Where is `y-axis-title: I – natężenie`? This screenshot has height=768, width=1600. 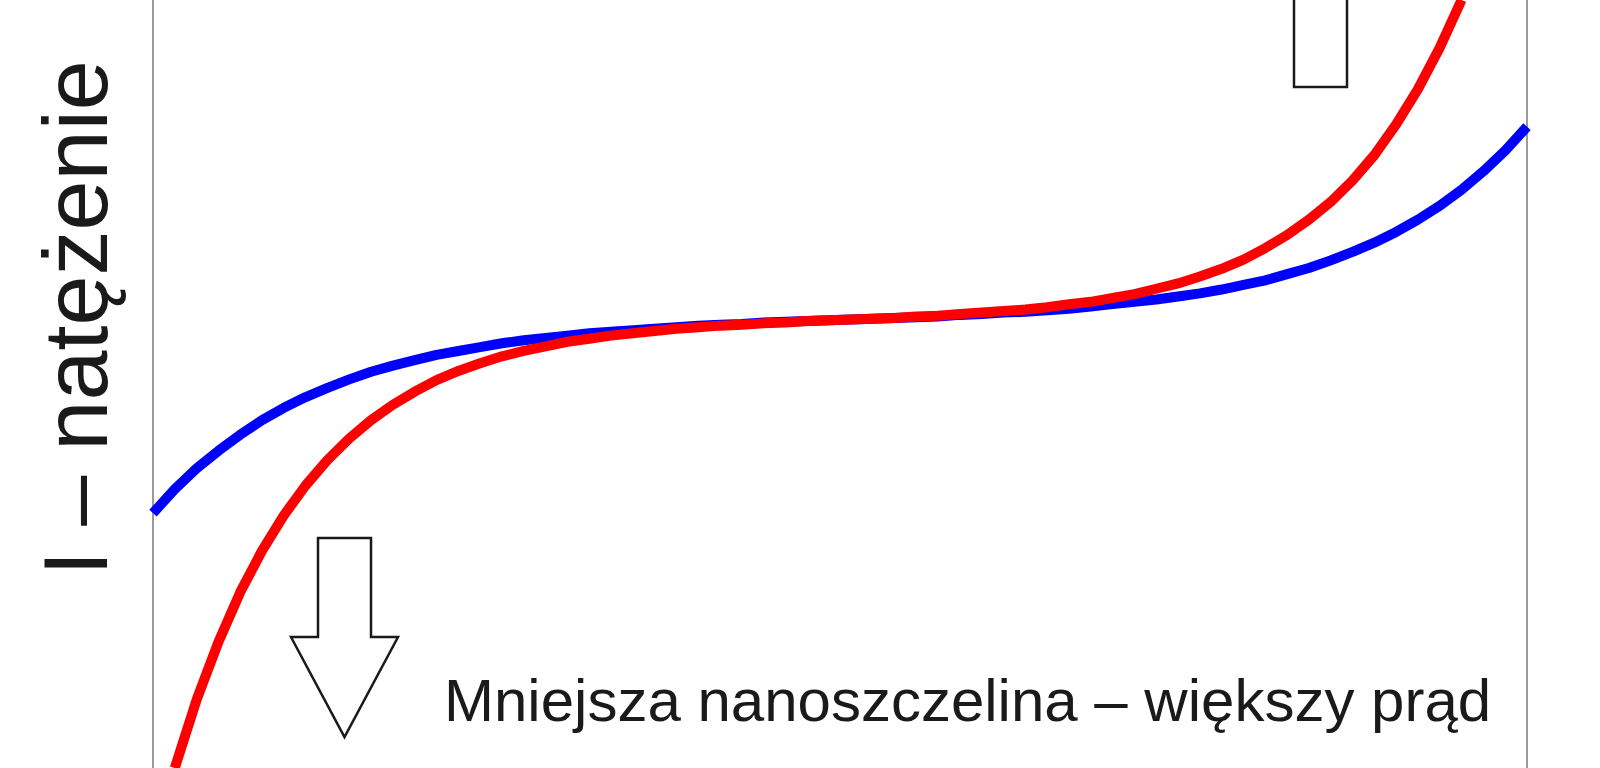
y-axis-title: I – natężenie is located at coordinates (76, 318).